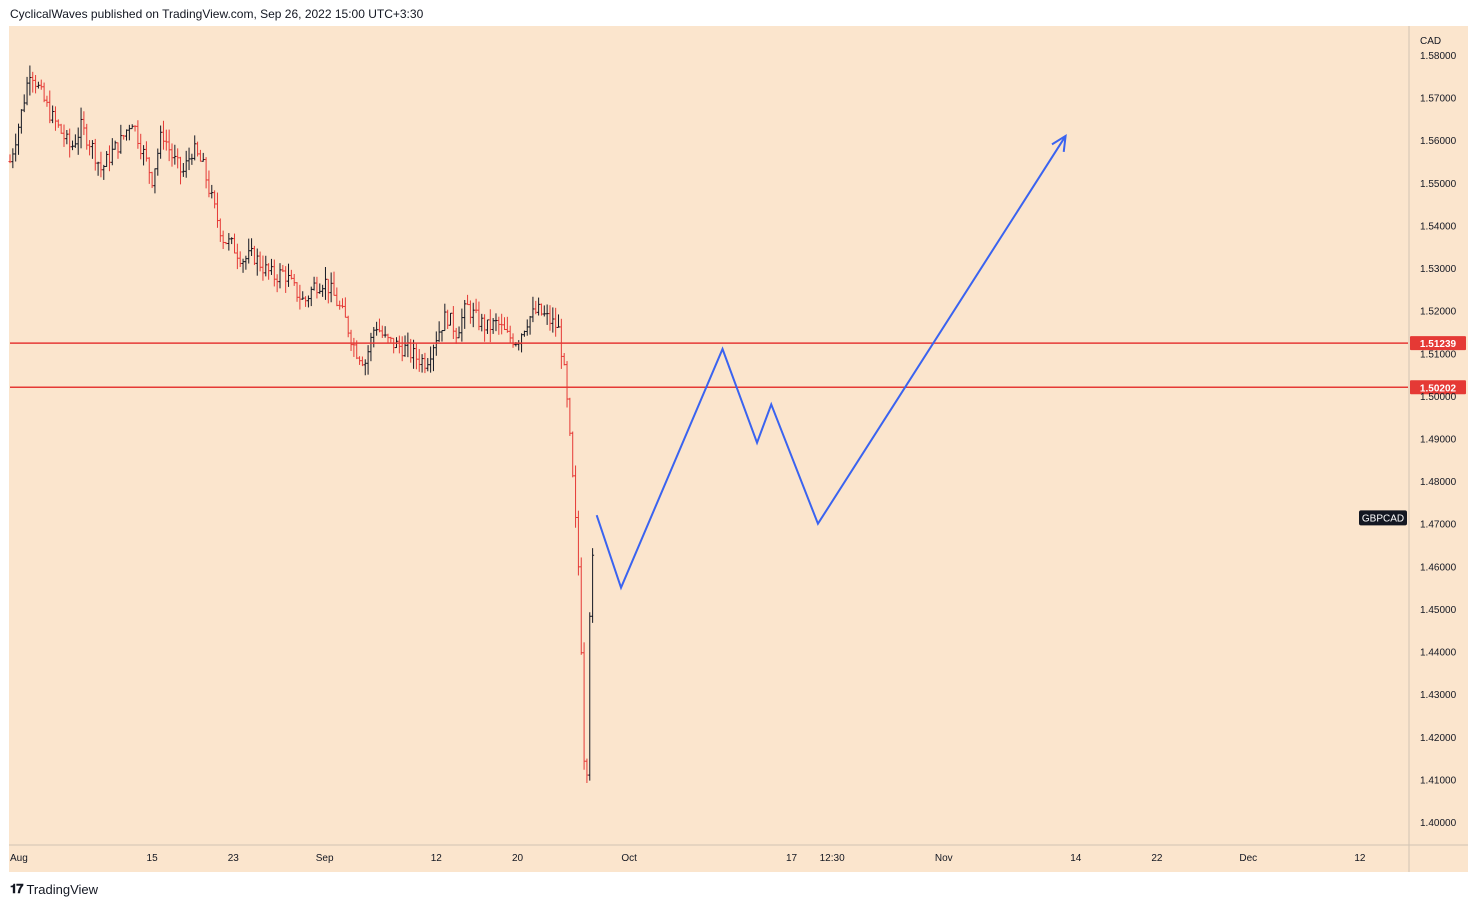 This screenshot has height=907, width=1478. I want to click on date-tick-label: 22, so click(1157, 858).